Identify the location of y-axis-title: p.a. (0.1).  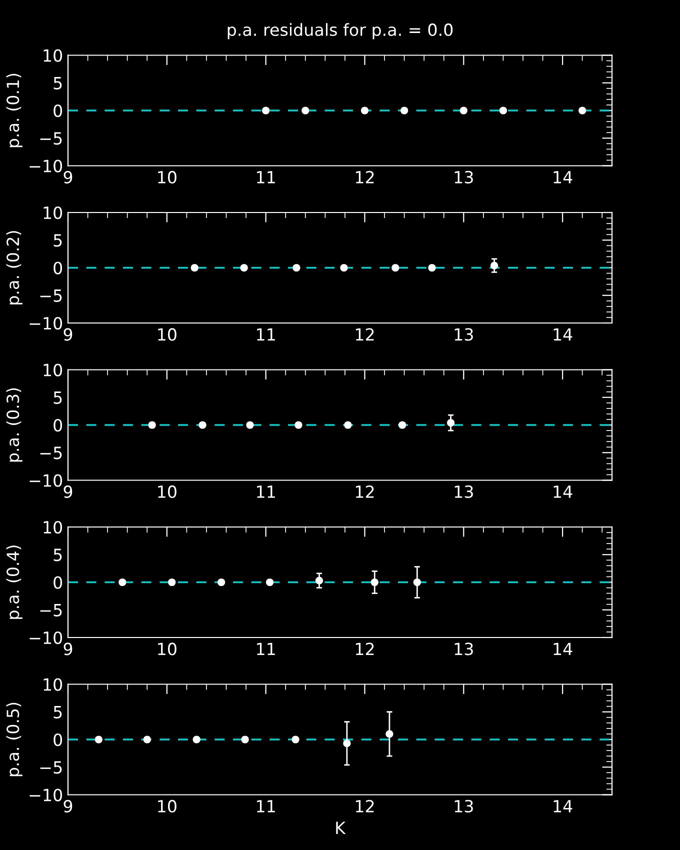
(14, 111).